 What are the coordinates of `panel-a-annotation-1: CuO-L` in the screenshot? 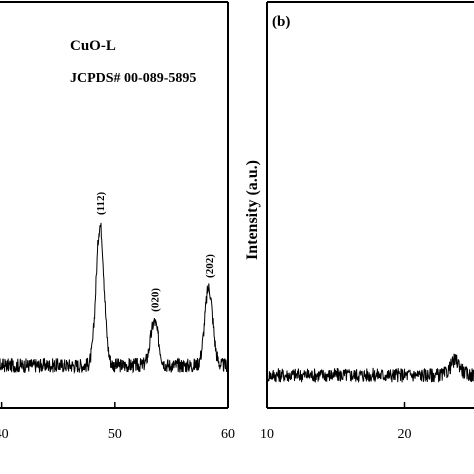 It's located at (93, 46).